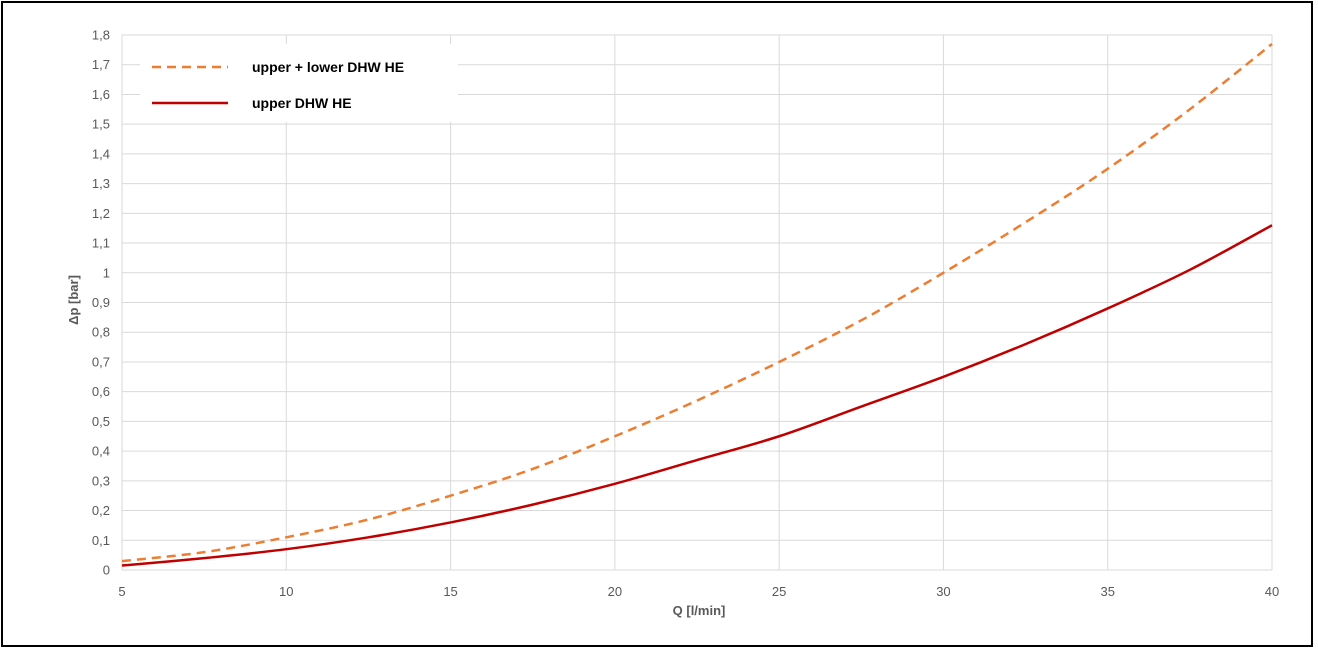 This screenshot has height=652, width=1318. Describe the element at coordinates (328, 67) in the screenshot. I see `legend-label-upper-lower: upper + lower DHW HE` at that location.